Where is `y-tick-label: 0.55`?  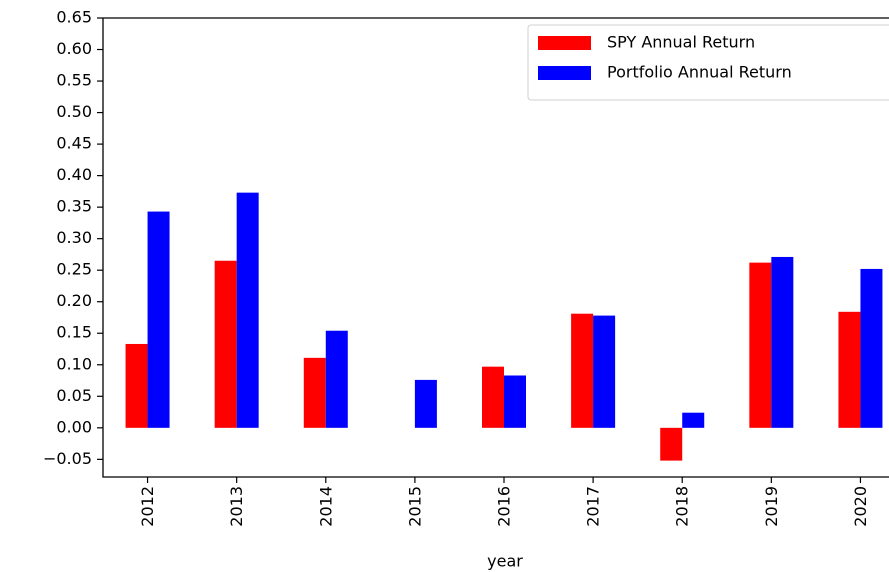 y-tick-label: 0.55 is located at coordinates (74, 80).